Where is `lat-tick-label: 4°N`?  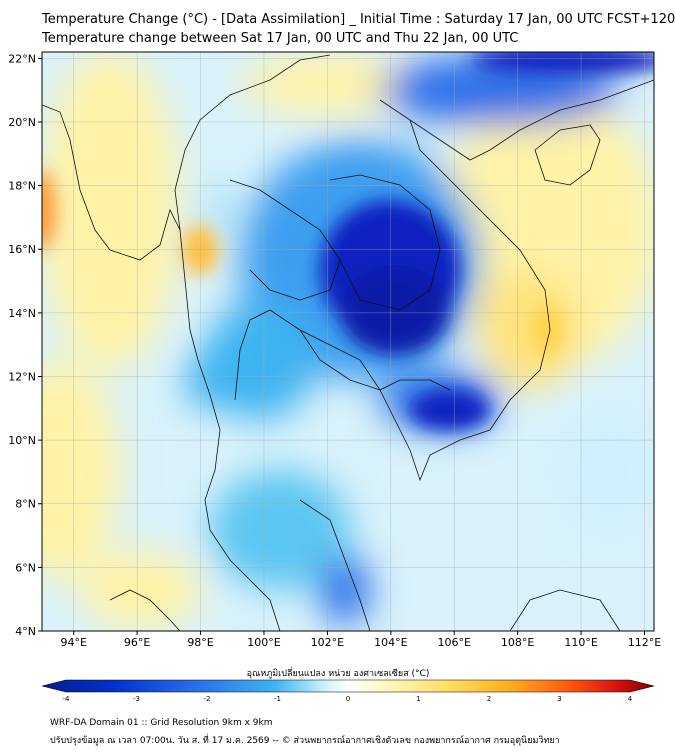 lat-tick-label: 4°N is located at coordinates (25, 631).